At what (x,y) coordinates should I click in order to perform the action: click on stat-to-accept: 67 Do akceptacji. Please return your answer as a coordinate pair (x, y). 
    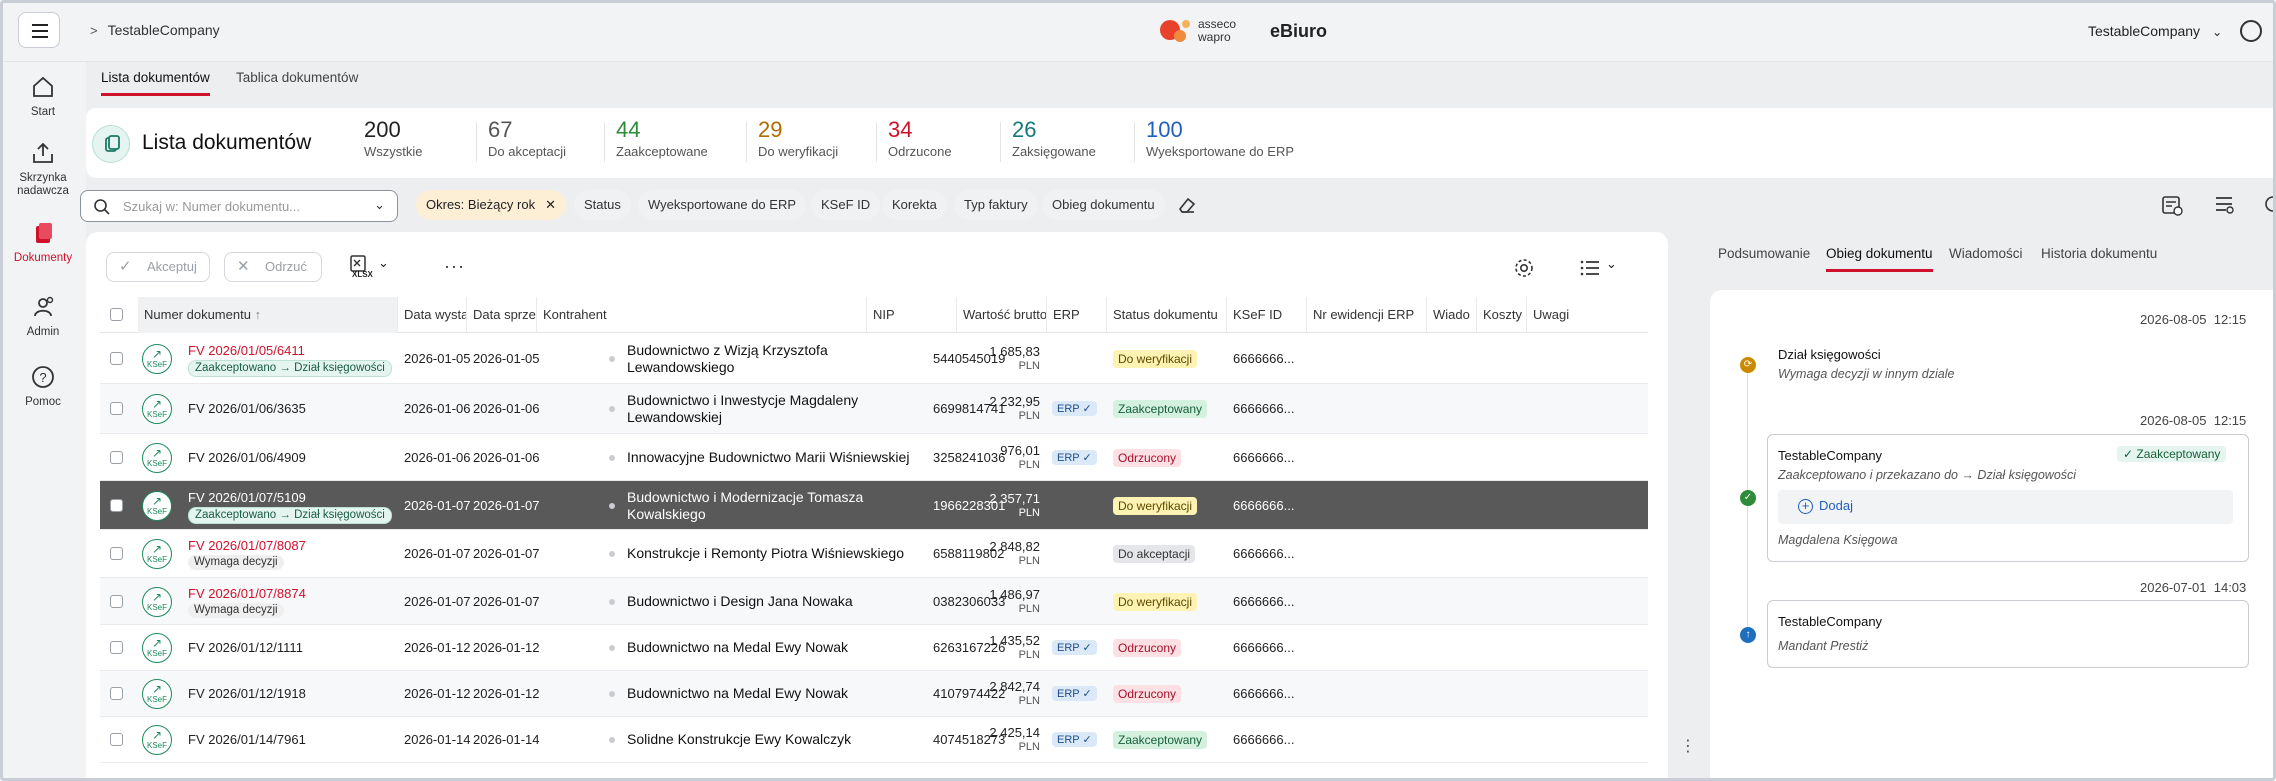
    Looking at the image, I should click on (521, 140).